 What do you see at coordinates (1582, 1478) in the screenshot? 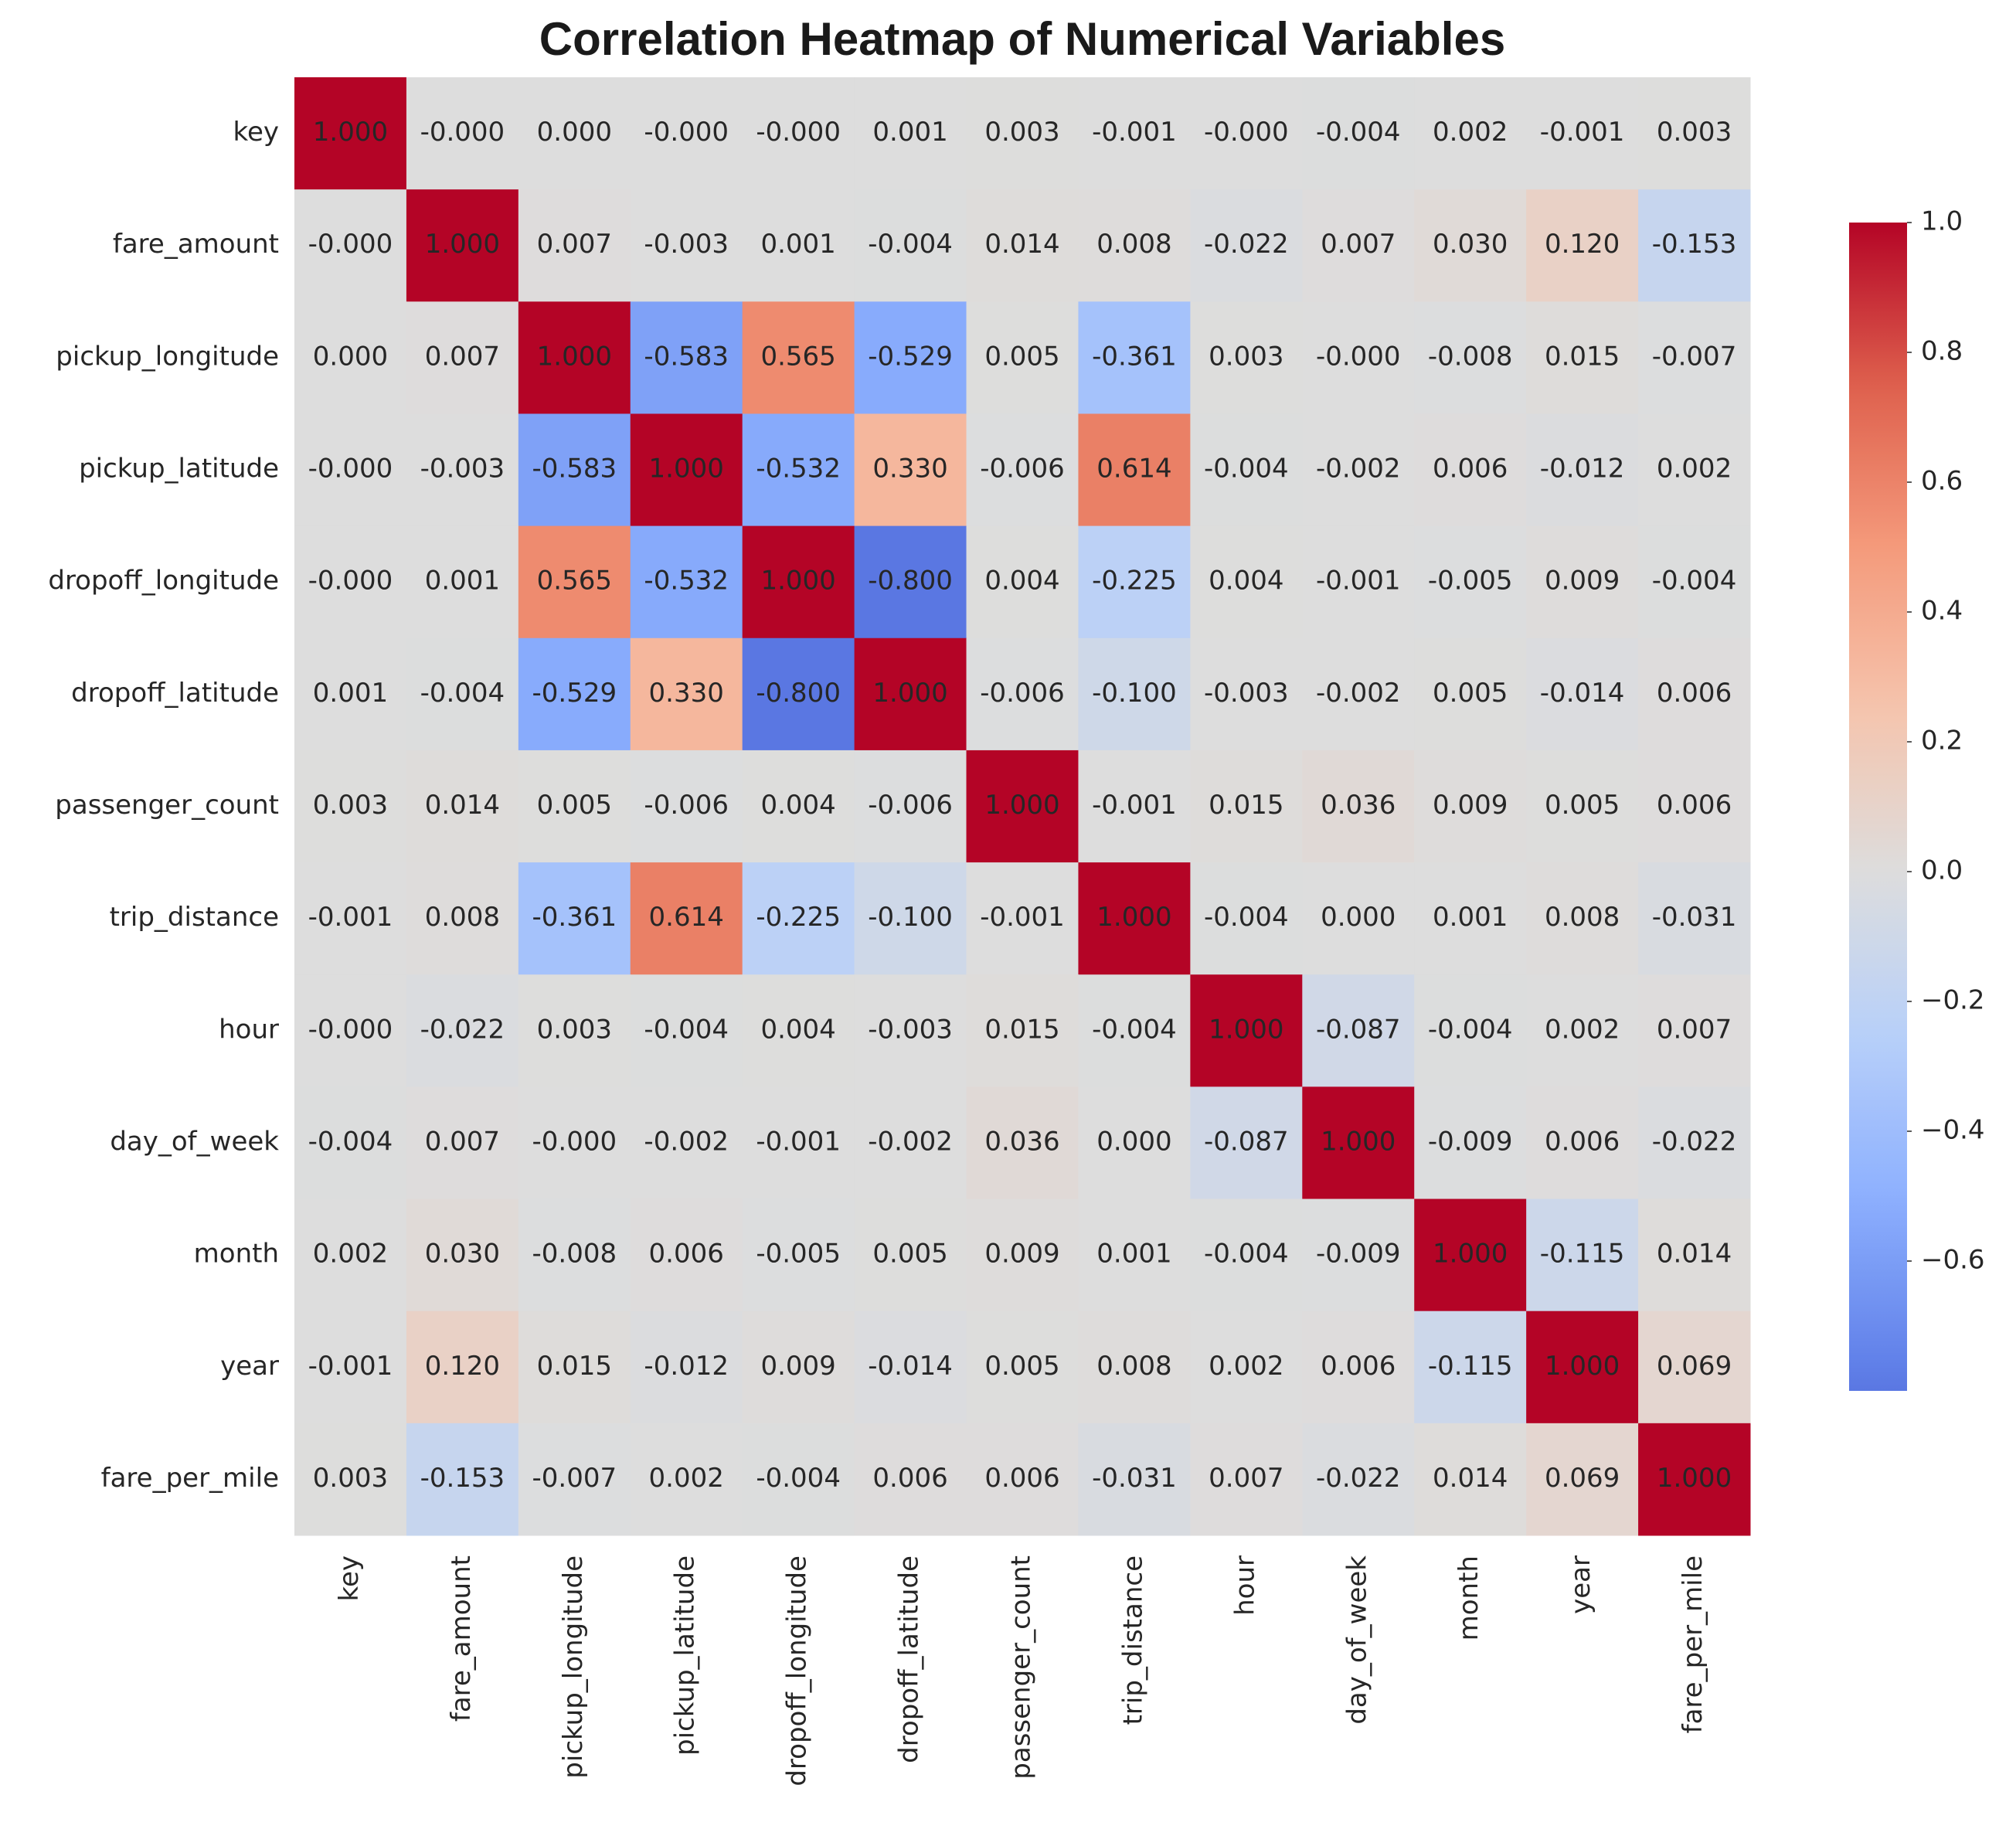
I see `cell-label: 0.069` at bounding box center [1582, 1478].